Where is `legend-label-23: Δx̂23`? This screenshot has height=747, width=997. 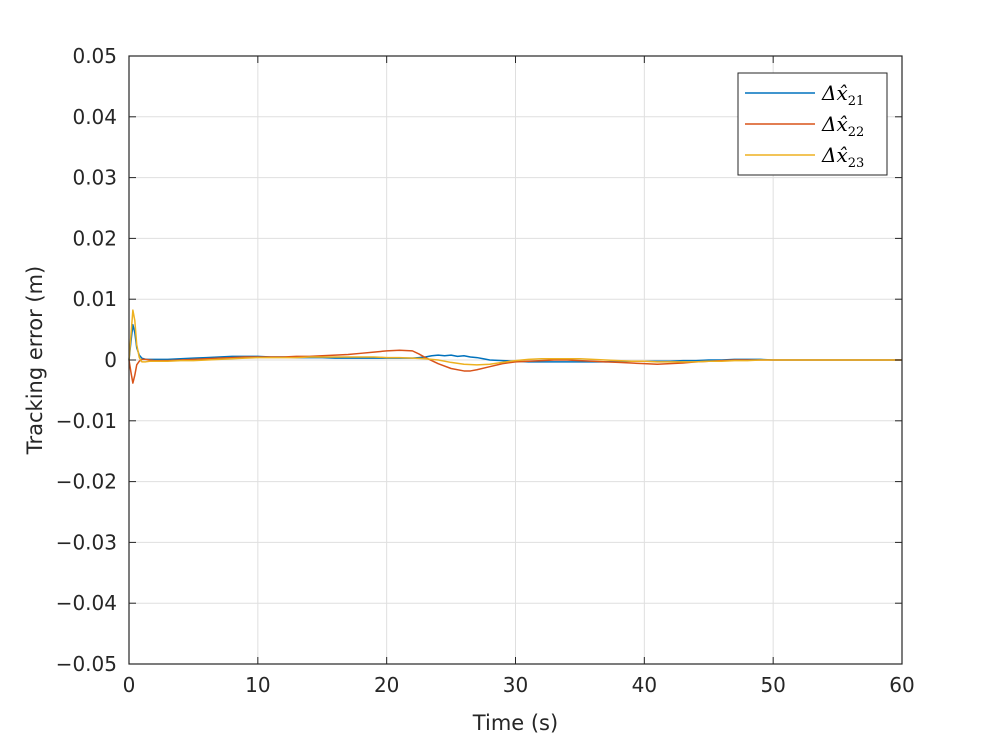
legend-label-23: Δx̂23 is located at coordinates (842, 157).